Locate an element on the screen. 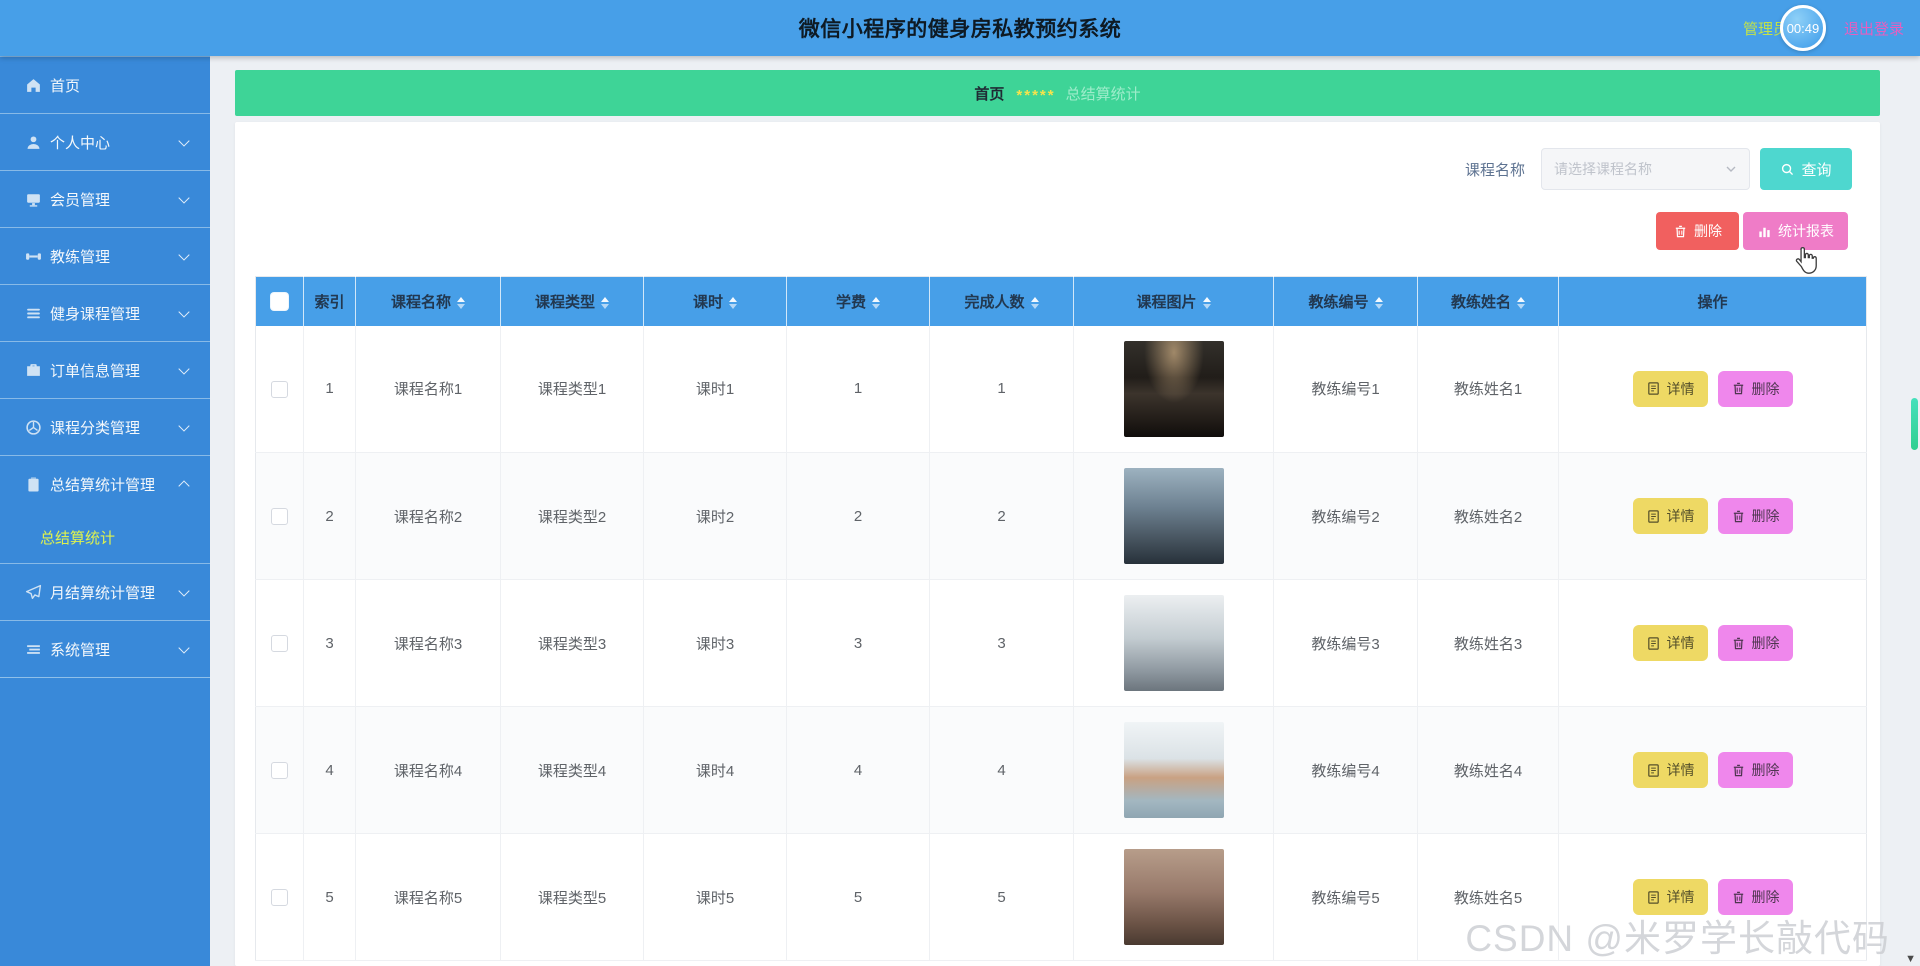 The height and width of the screenshot is (966, 1920). column-header: 课时 is located at coordinates (715, 301).